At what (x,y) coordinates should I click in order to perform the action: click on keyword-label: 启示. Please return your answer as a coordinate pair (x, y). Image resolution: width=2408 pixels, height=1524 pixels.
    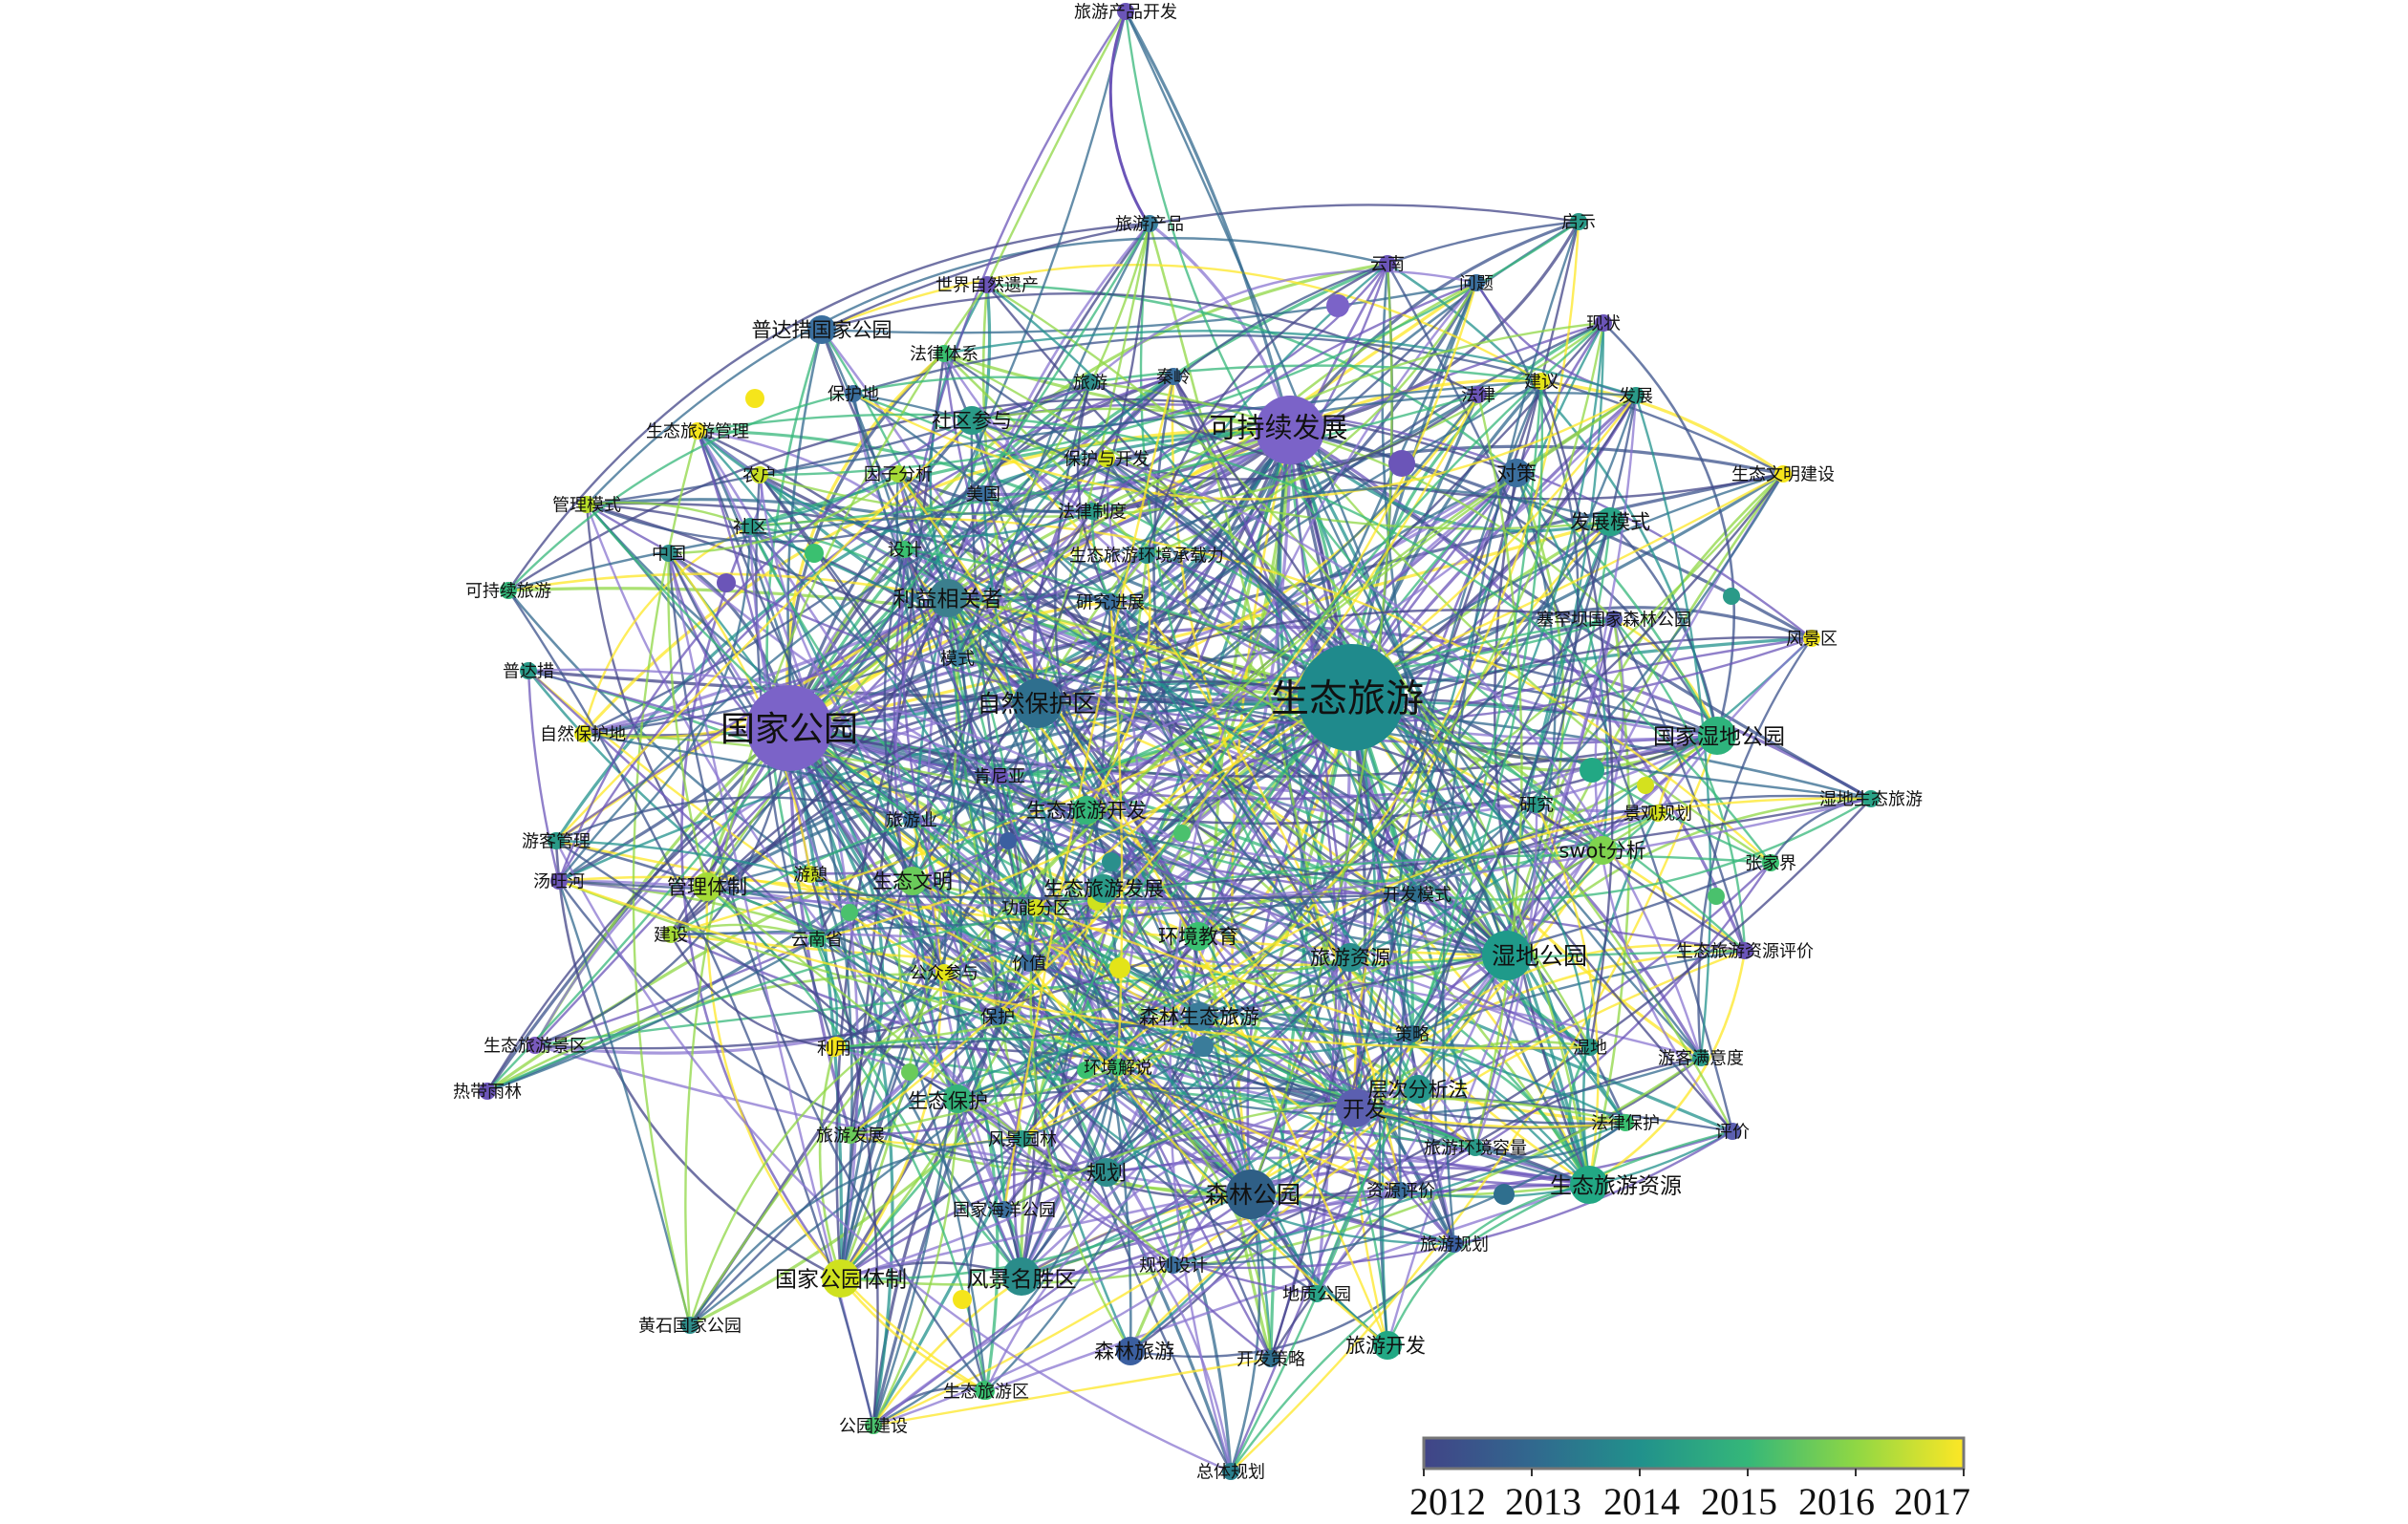
    Looking at the image, I should click on (1579, 222).